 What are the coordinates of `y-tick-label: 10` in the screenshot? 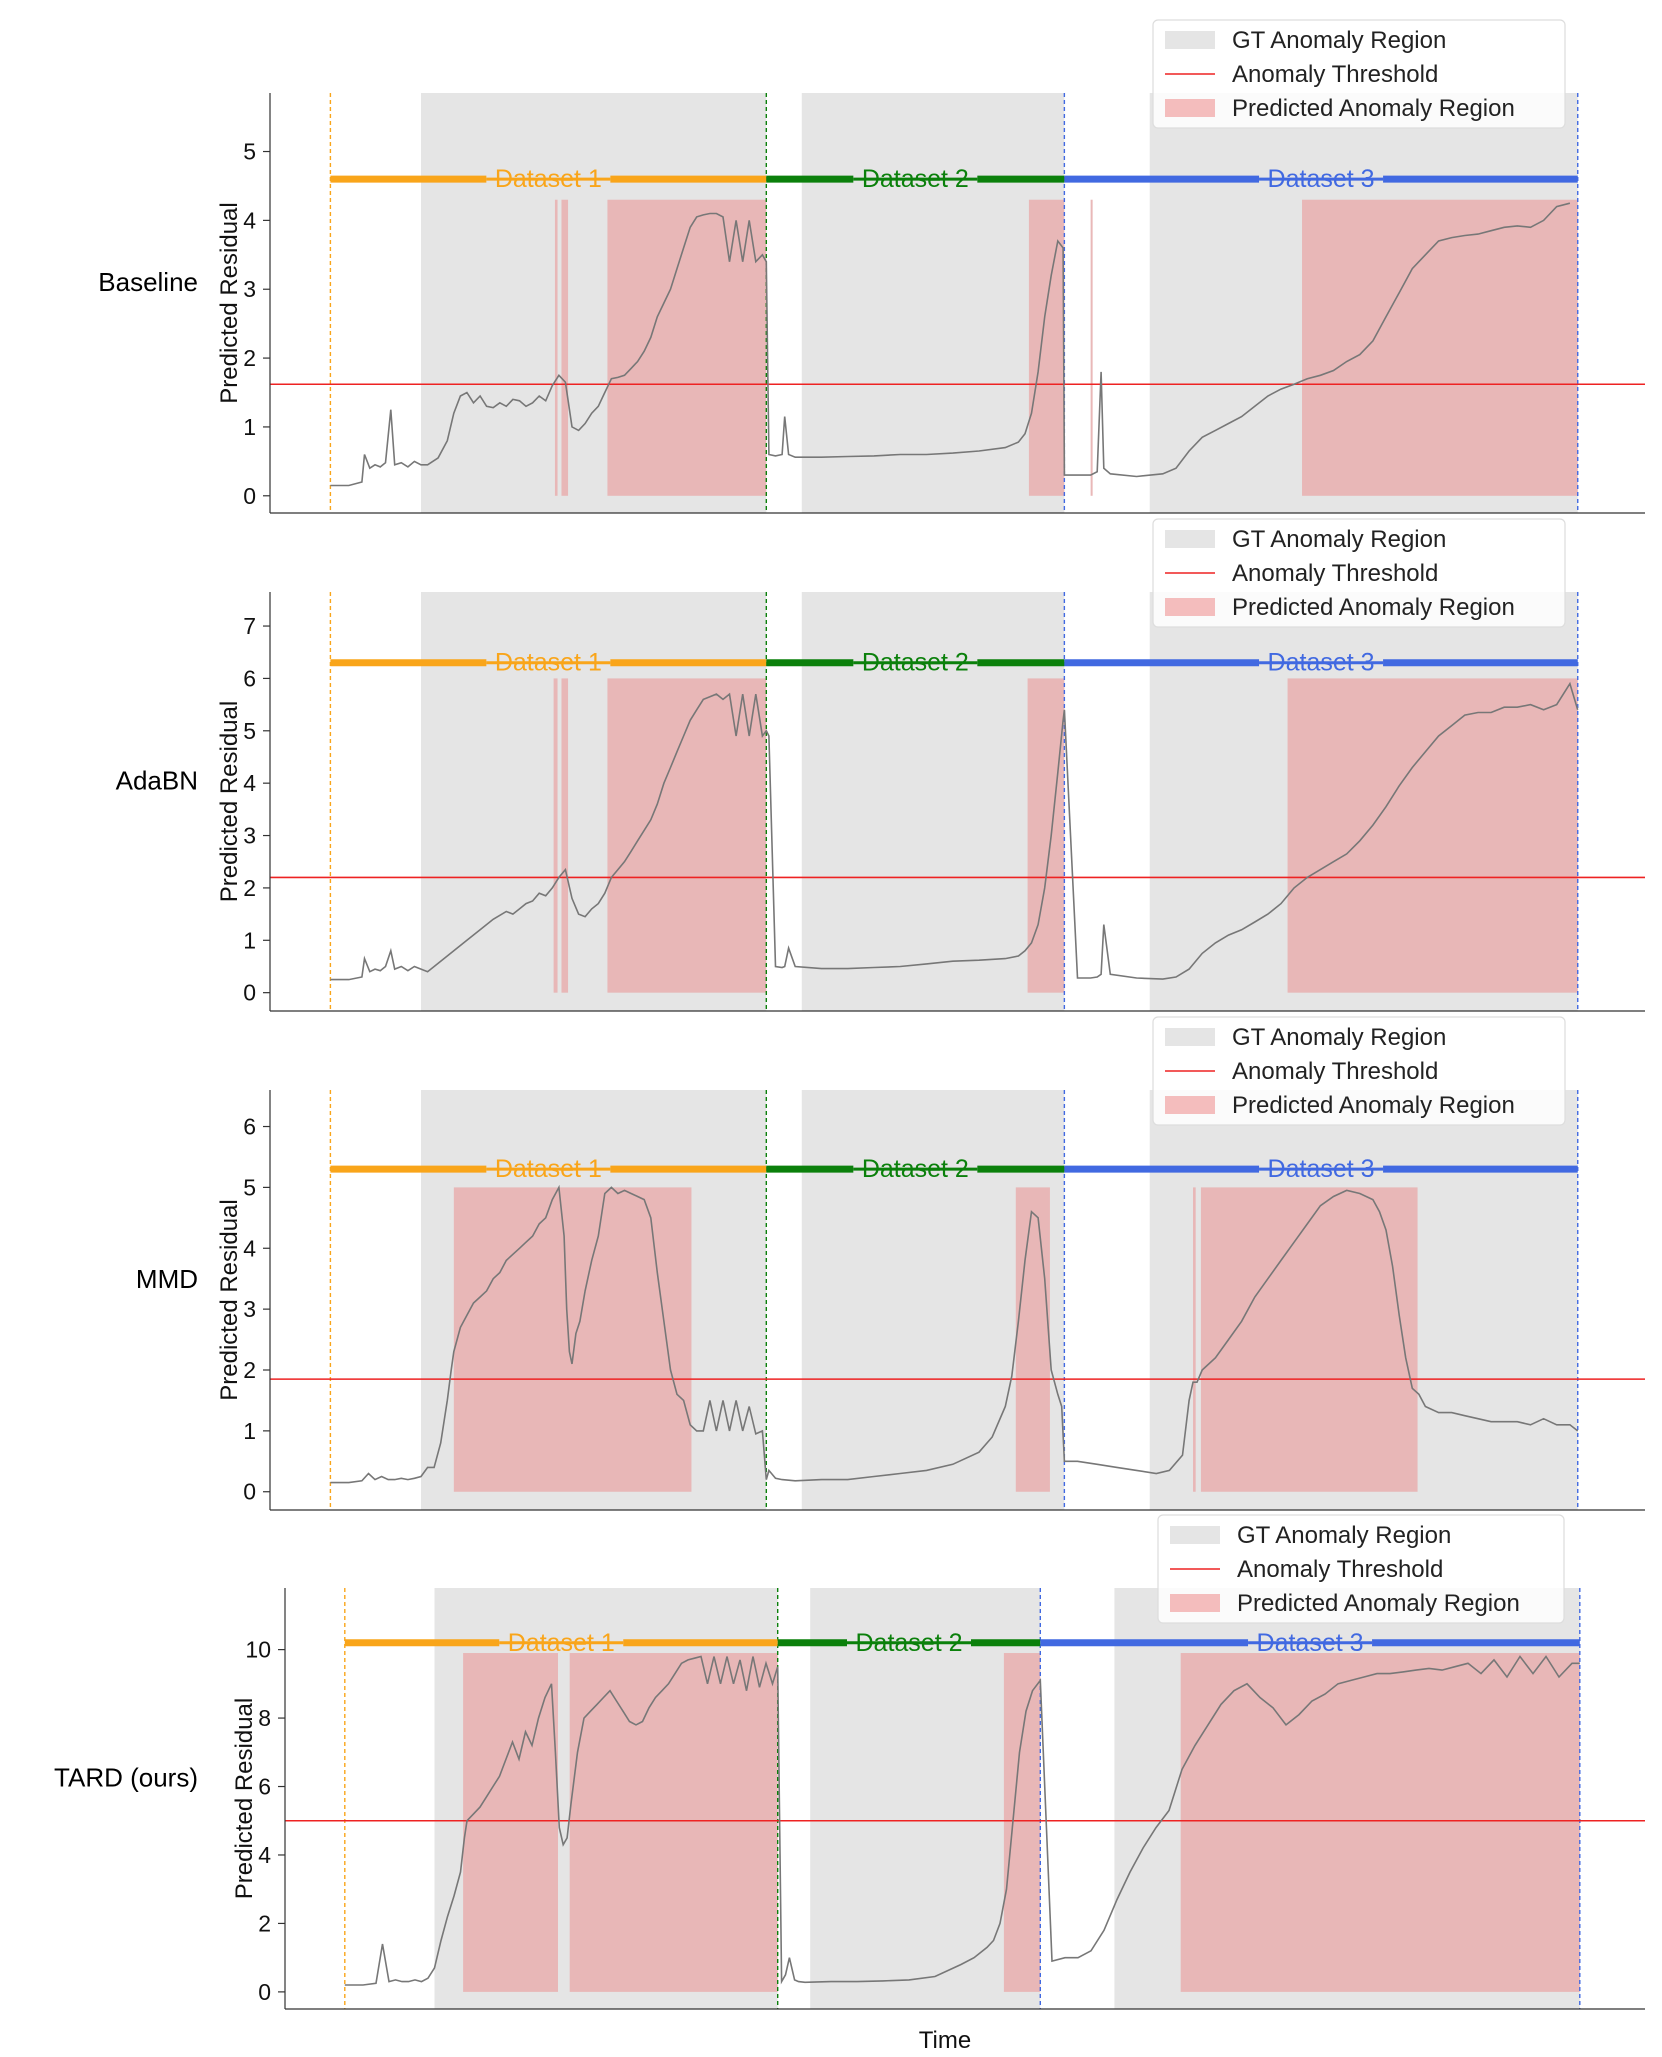 It's located at (258, 1650).